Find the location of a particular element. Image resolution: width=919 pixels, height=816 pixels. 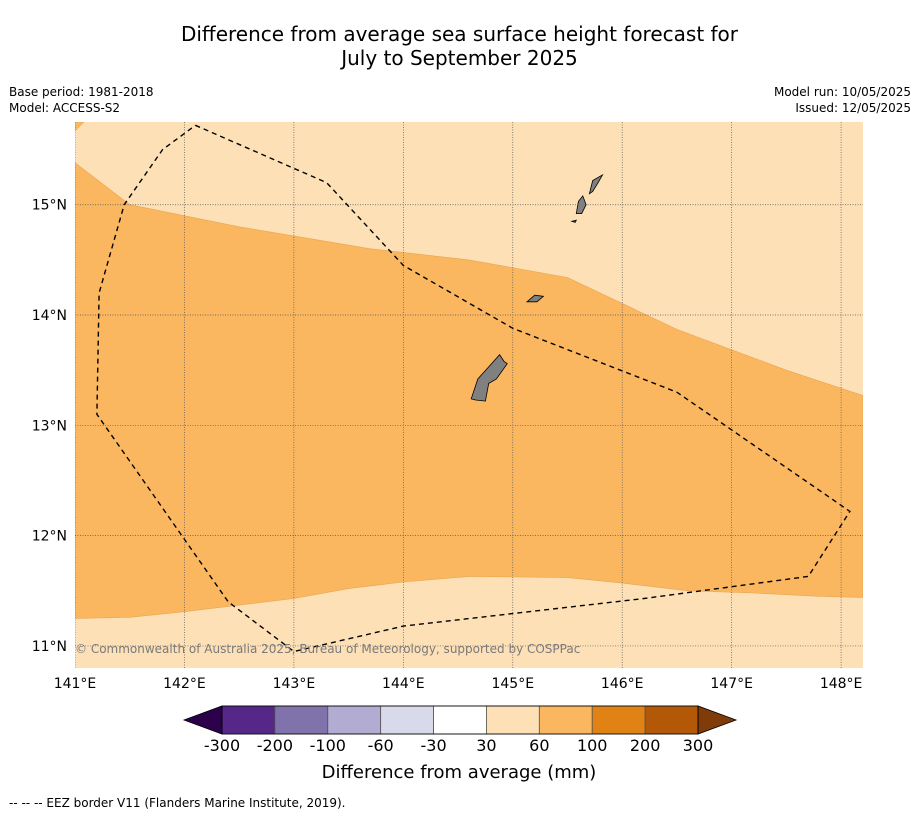

colorbar-label: Difference from average (mm) is located at coordinates (459, 772).